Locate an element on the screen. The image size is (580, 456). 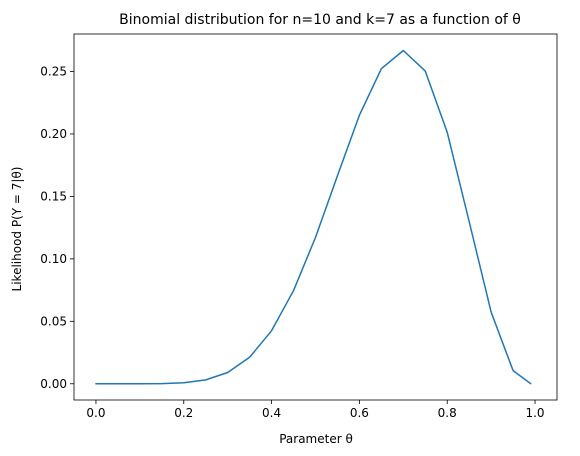
y-tick-label: 0.10 is located at coordinates (53, 259).